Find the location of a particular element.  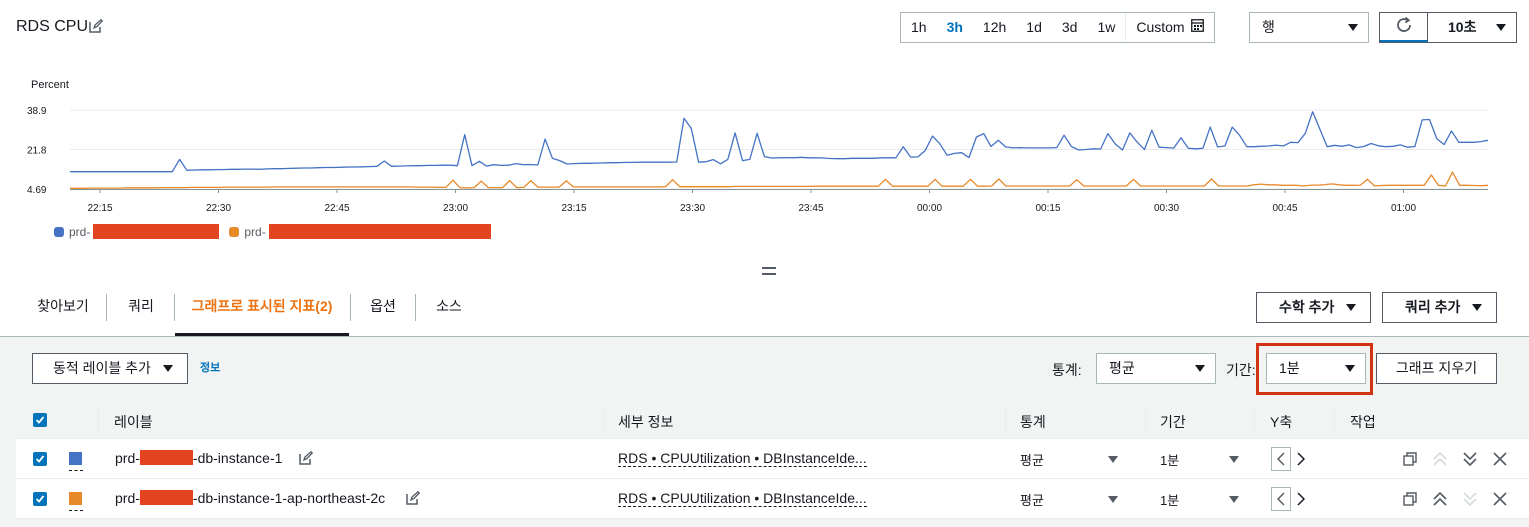

resize-handle is located at coordinates (769, 271).